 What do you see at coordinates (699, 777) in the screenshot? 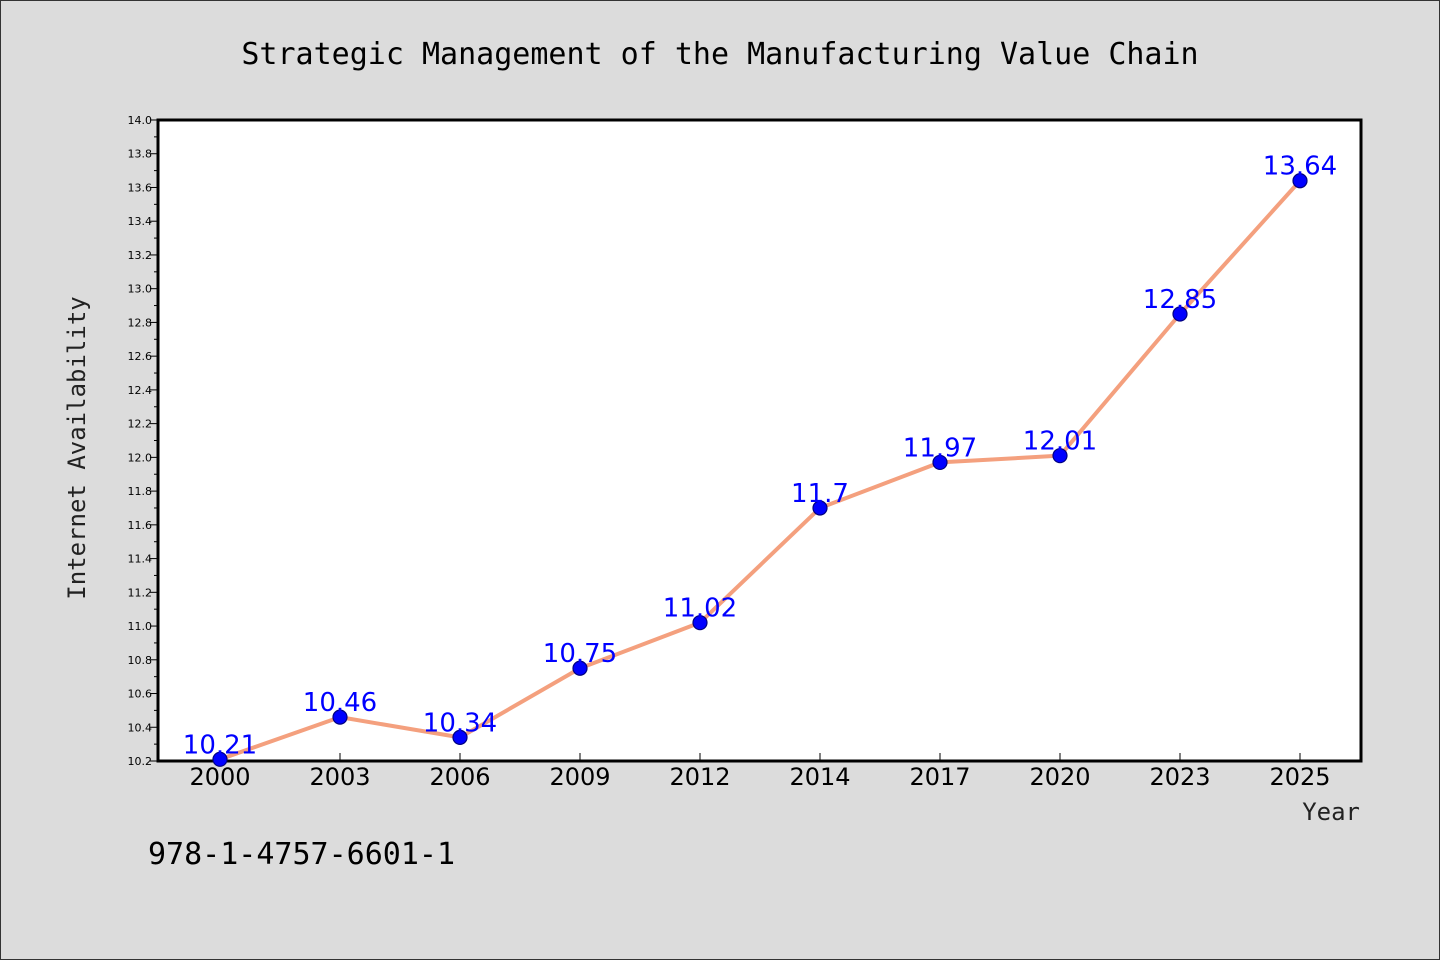
I see `x-tick-label: 2012` at bounding box center [699, 777].